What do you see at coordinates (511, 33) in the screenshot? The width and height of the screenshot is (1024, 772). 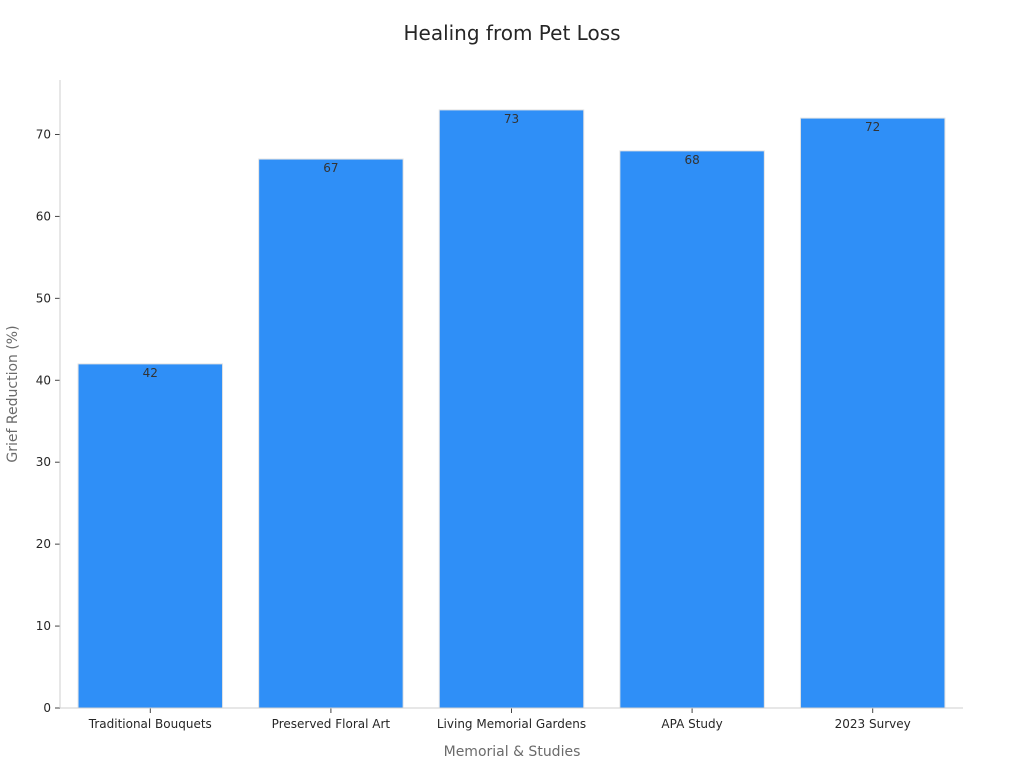 I see `chart-title: Healing from Pet Loss` at bounding box center [511, 33].